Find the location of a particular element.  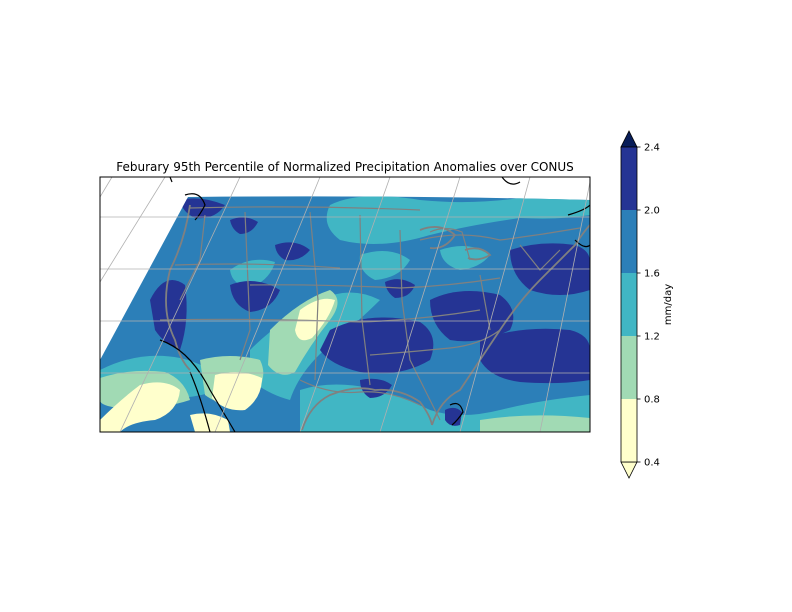

colorbar-tick-label: 1.6 is located at coordinates (652, 274).